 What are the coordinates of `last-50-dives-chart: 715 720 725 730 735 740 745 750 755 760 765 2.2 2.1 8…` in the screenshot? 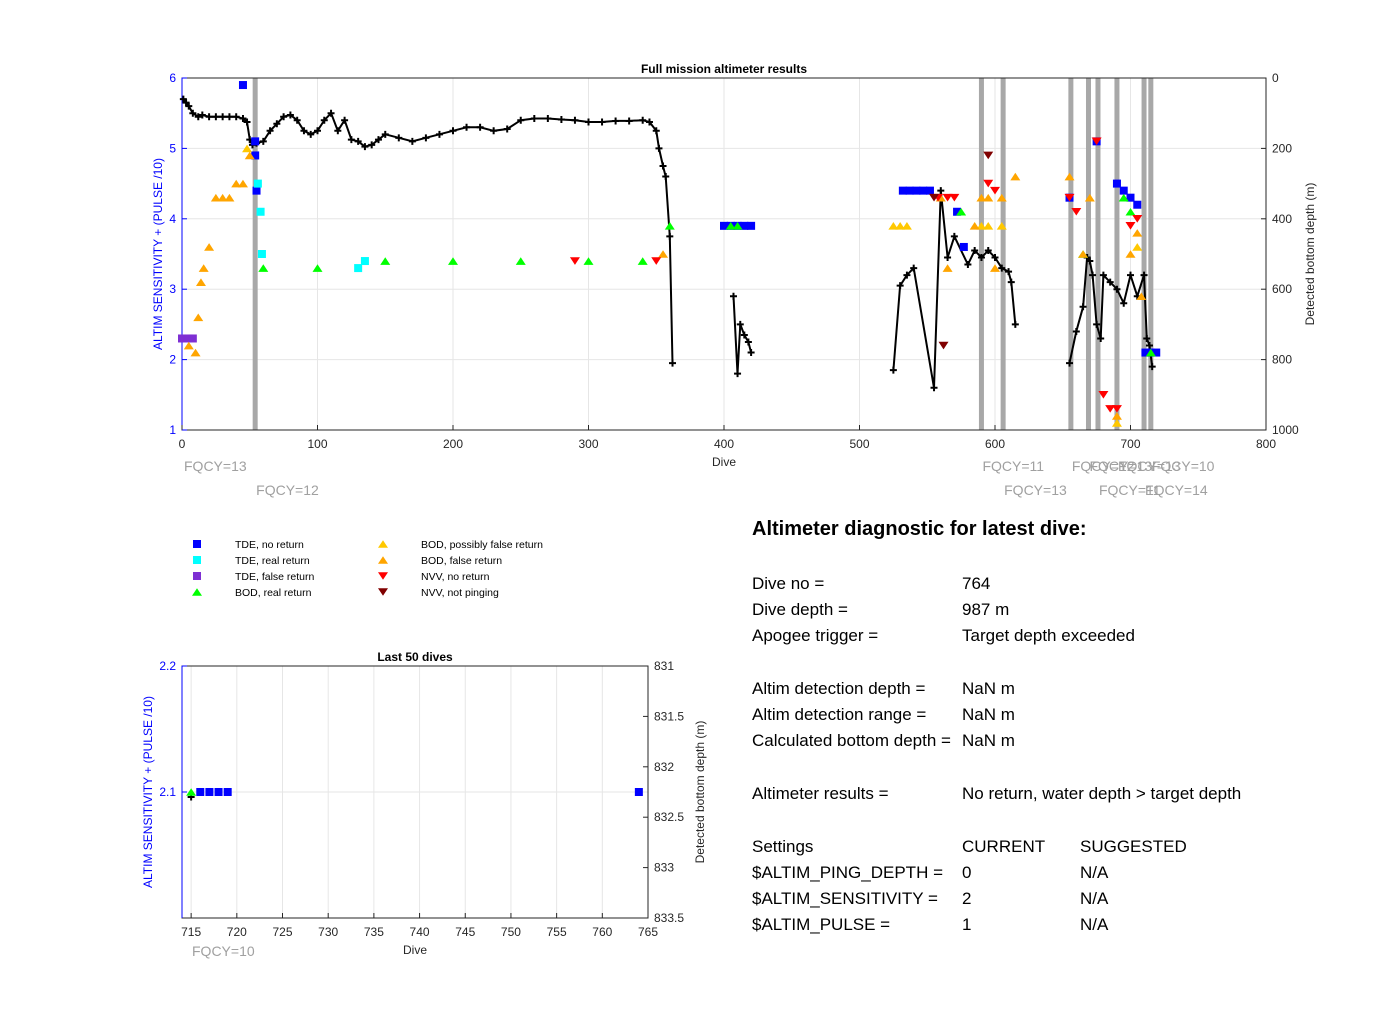 It's located at (424, 804).